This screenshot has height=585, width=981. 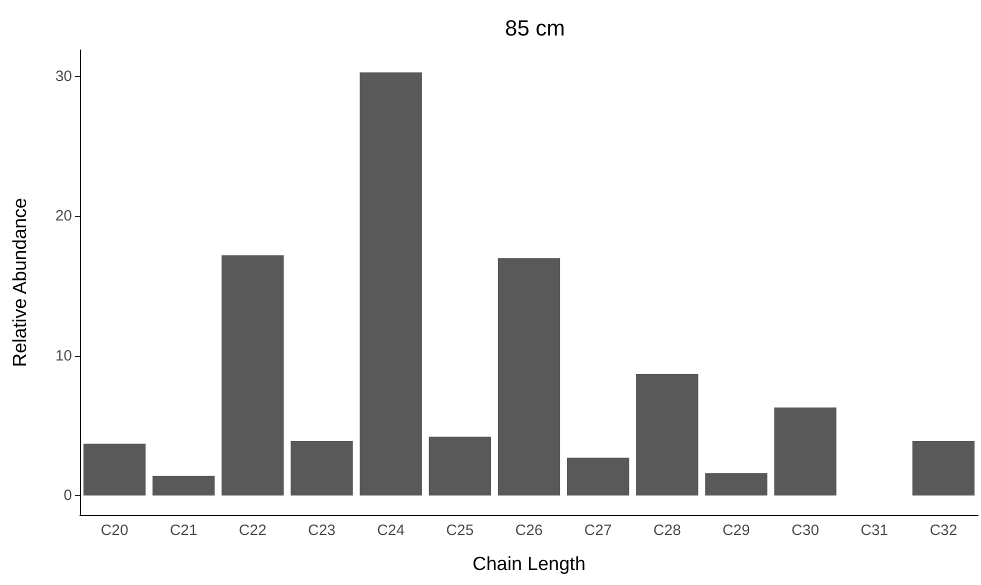 What do you see at coordinates (63, 355) in the screenshot?
I see `y-tick-label: 10` at bounding box center [63, 355].